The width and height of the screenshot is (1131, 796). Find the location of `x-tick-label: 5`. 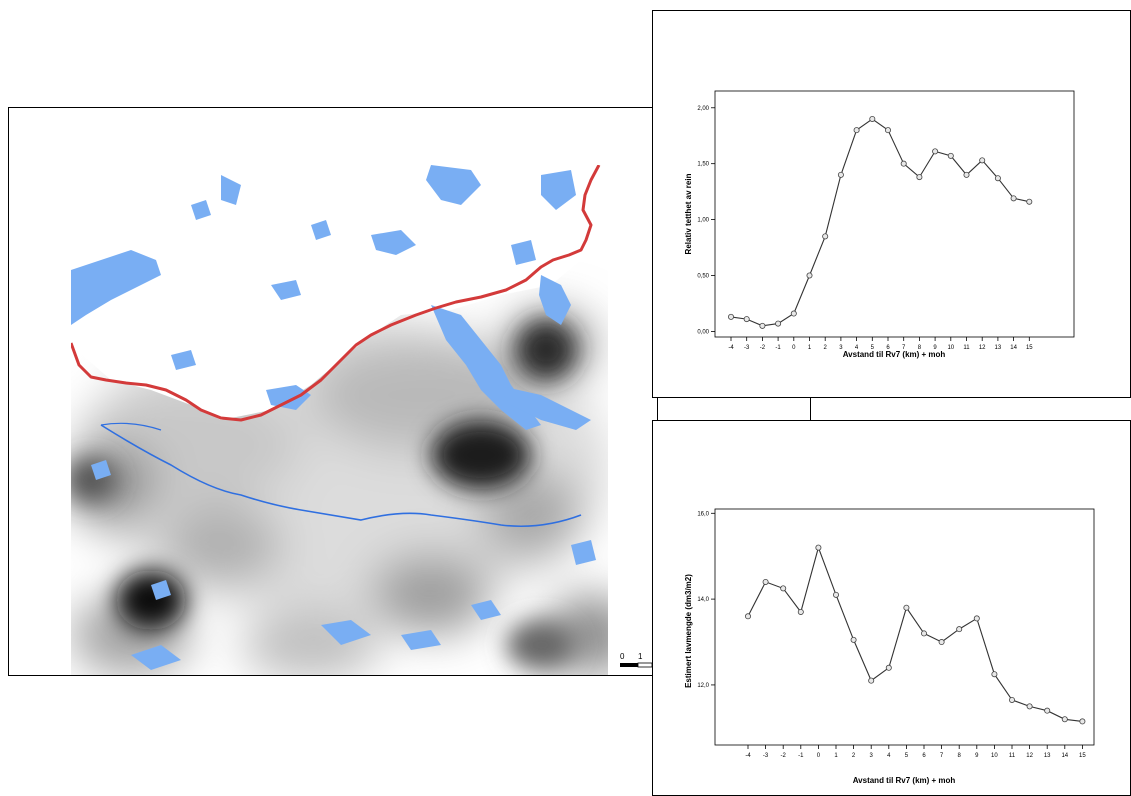

x-tick-label: 5 is located at coordinates (907, 756).